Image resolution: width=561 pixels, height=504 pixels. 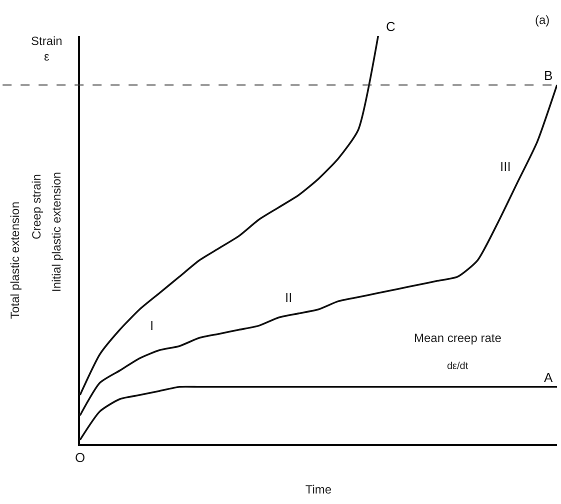 What do you see at coordinates (391, 26) in the screenshot?
I see `series-label: C` at bounding box center [391, 26].